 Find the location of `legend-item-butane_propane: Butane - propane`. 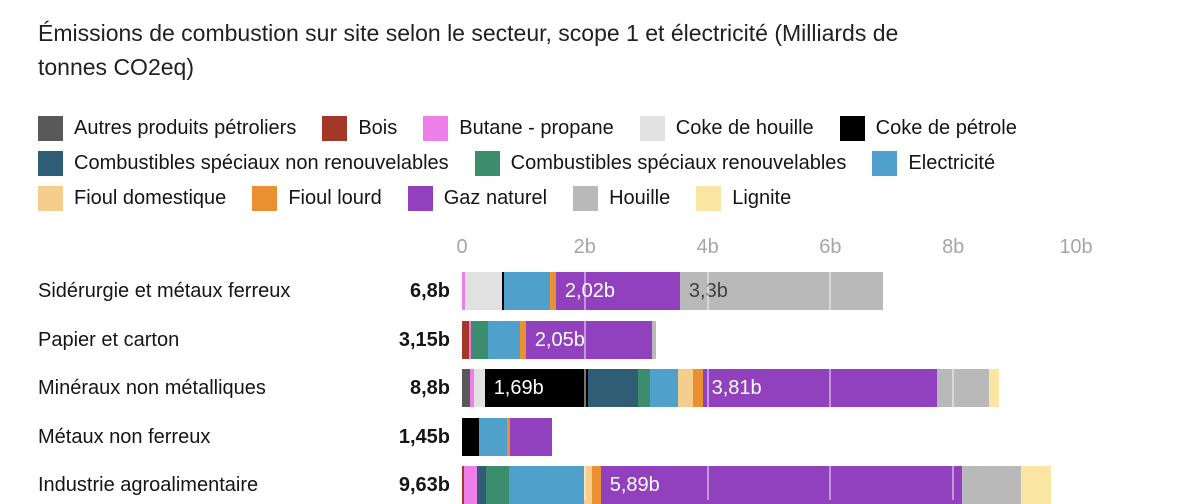

legend-item-butane_propane: Butane - propane is located at coordinates (518, 128).